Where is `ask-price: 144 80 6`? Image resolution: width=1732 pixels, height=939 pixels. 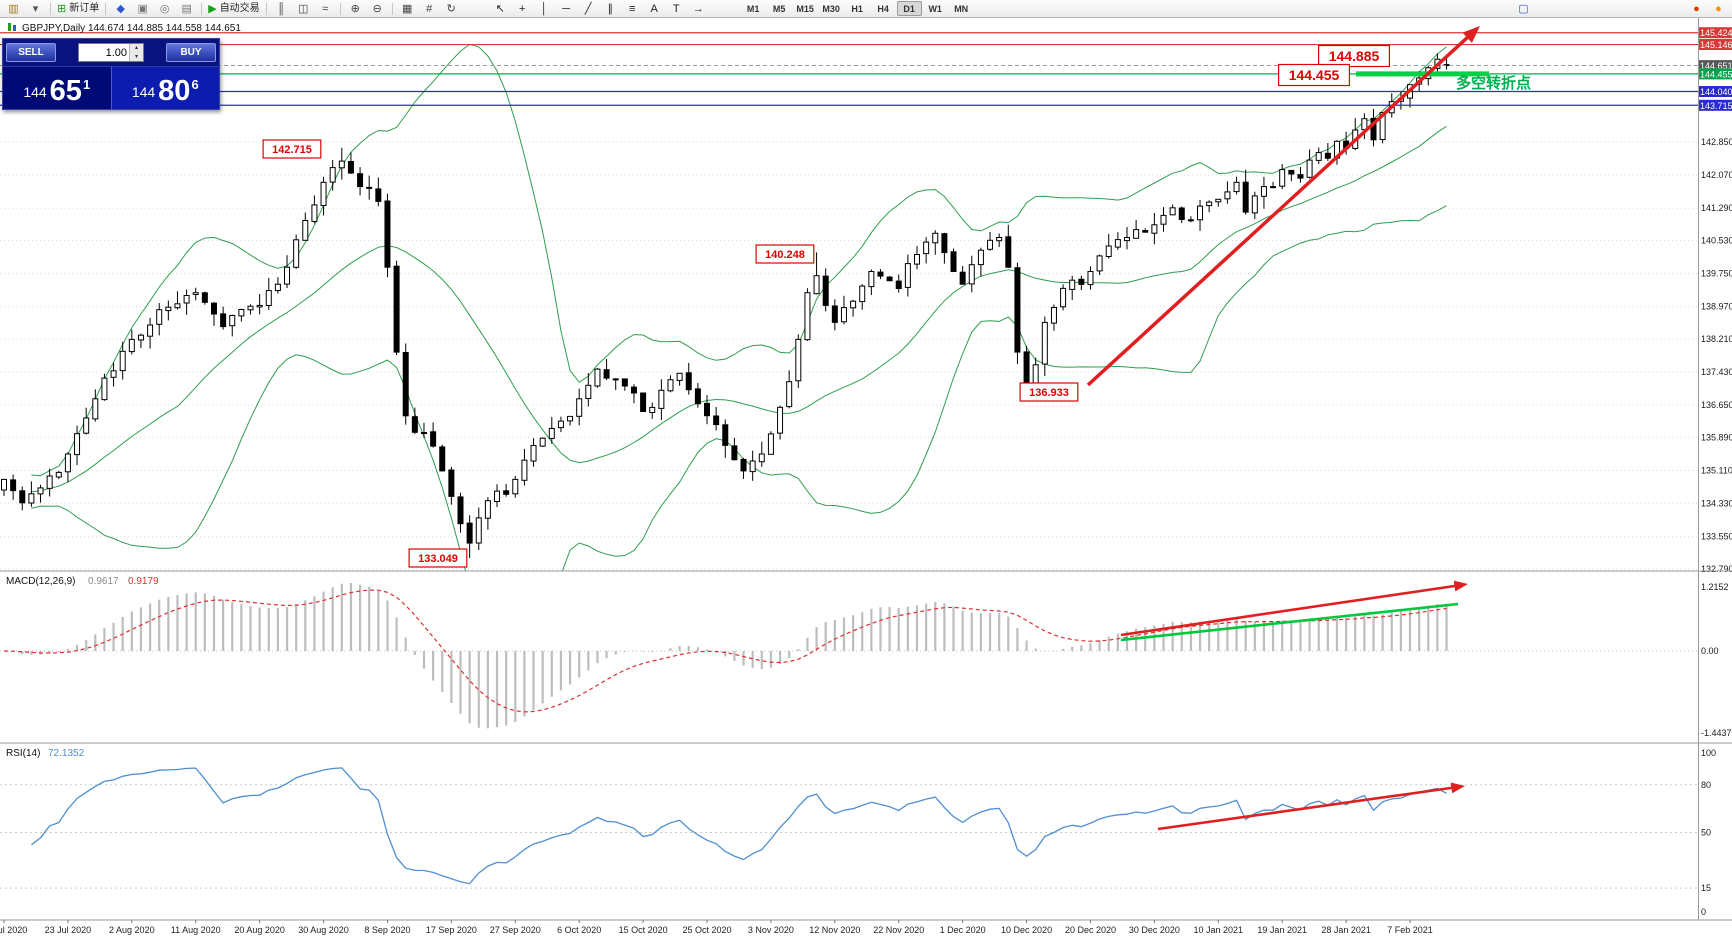 ask-price: 144 80 6 is located at coordinates (164, 88).